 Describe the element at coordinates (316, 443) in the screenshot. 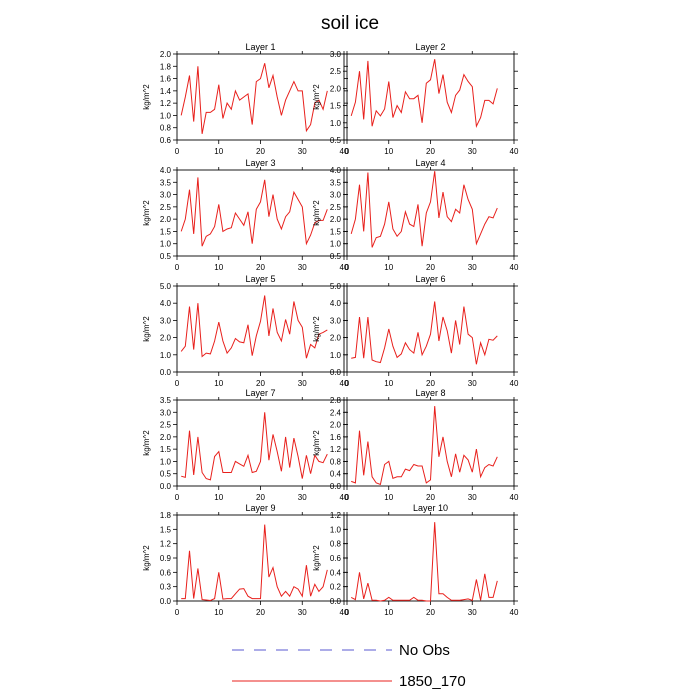

I see `layer-8-ylabel: kg/m^2` at that location.